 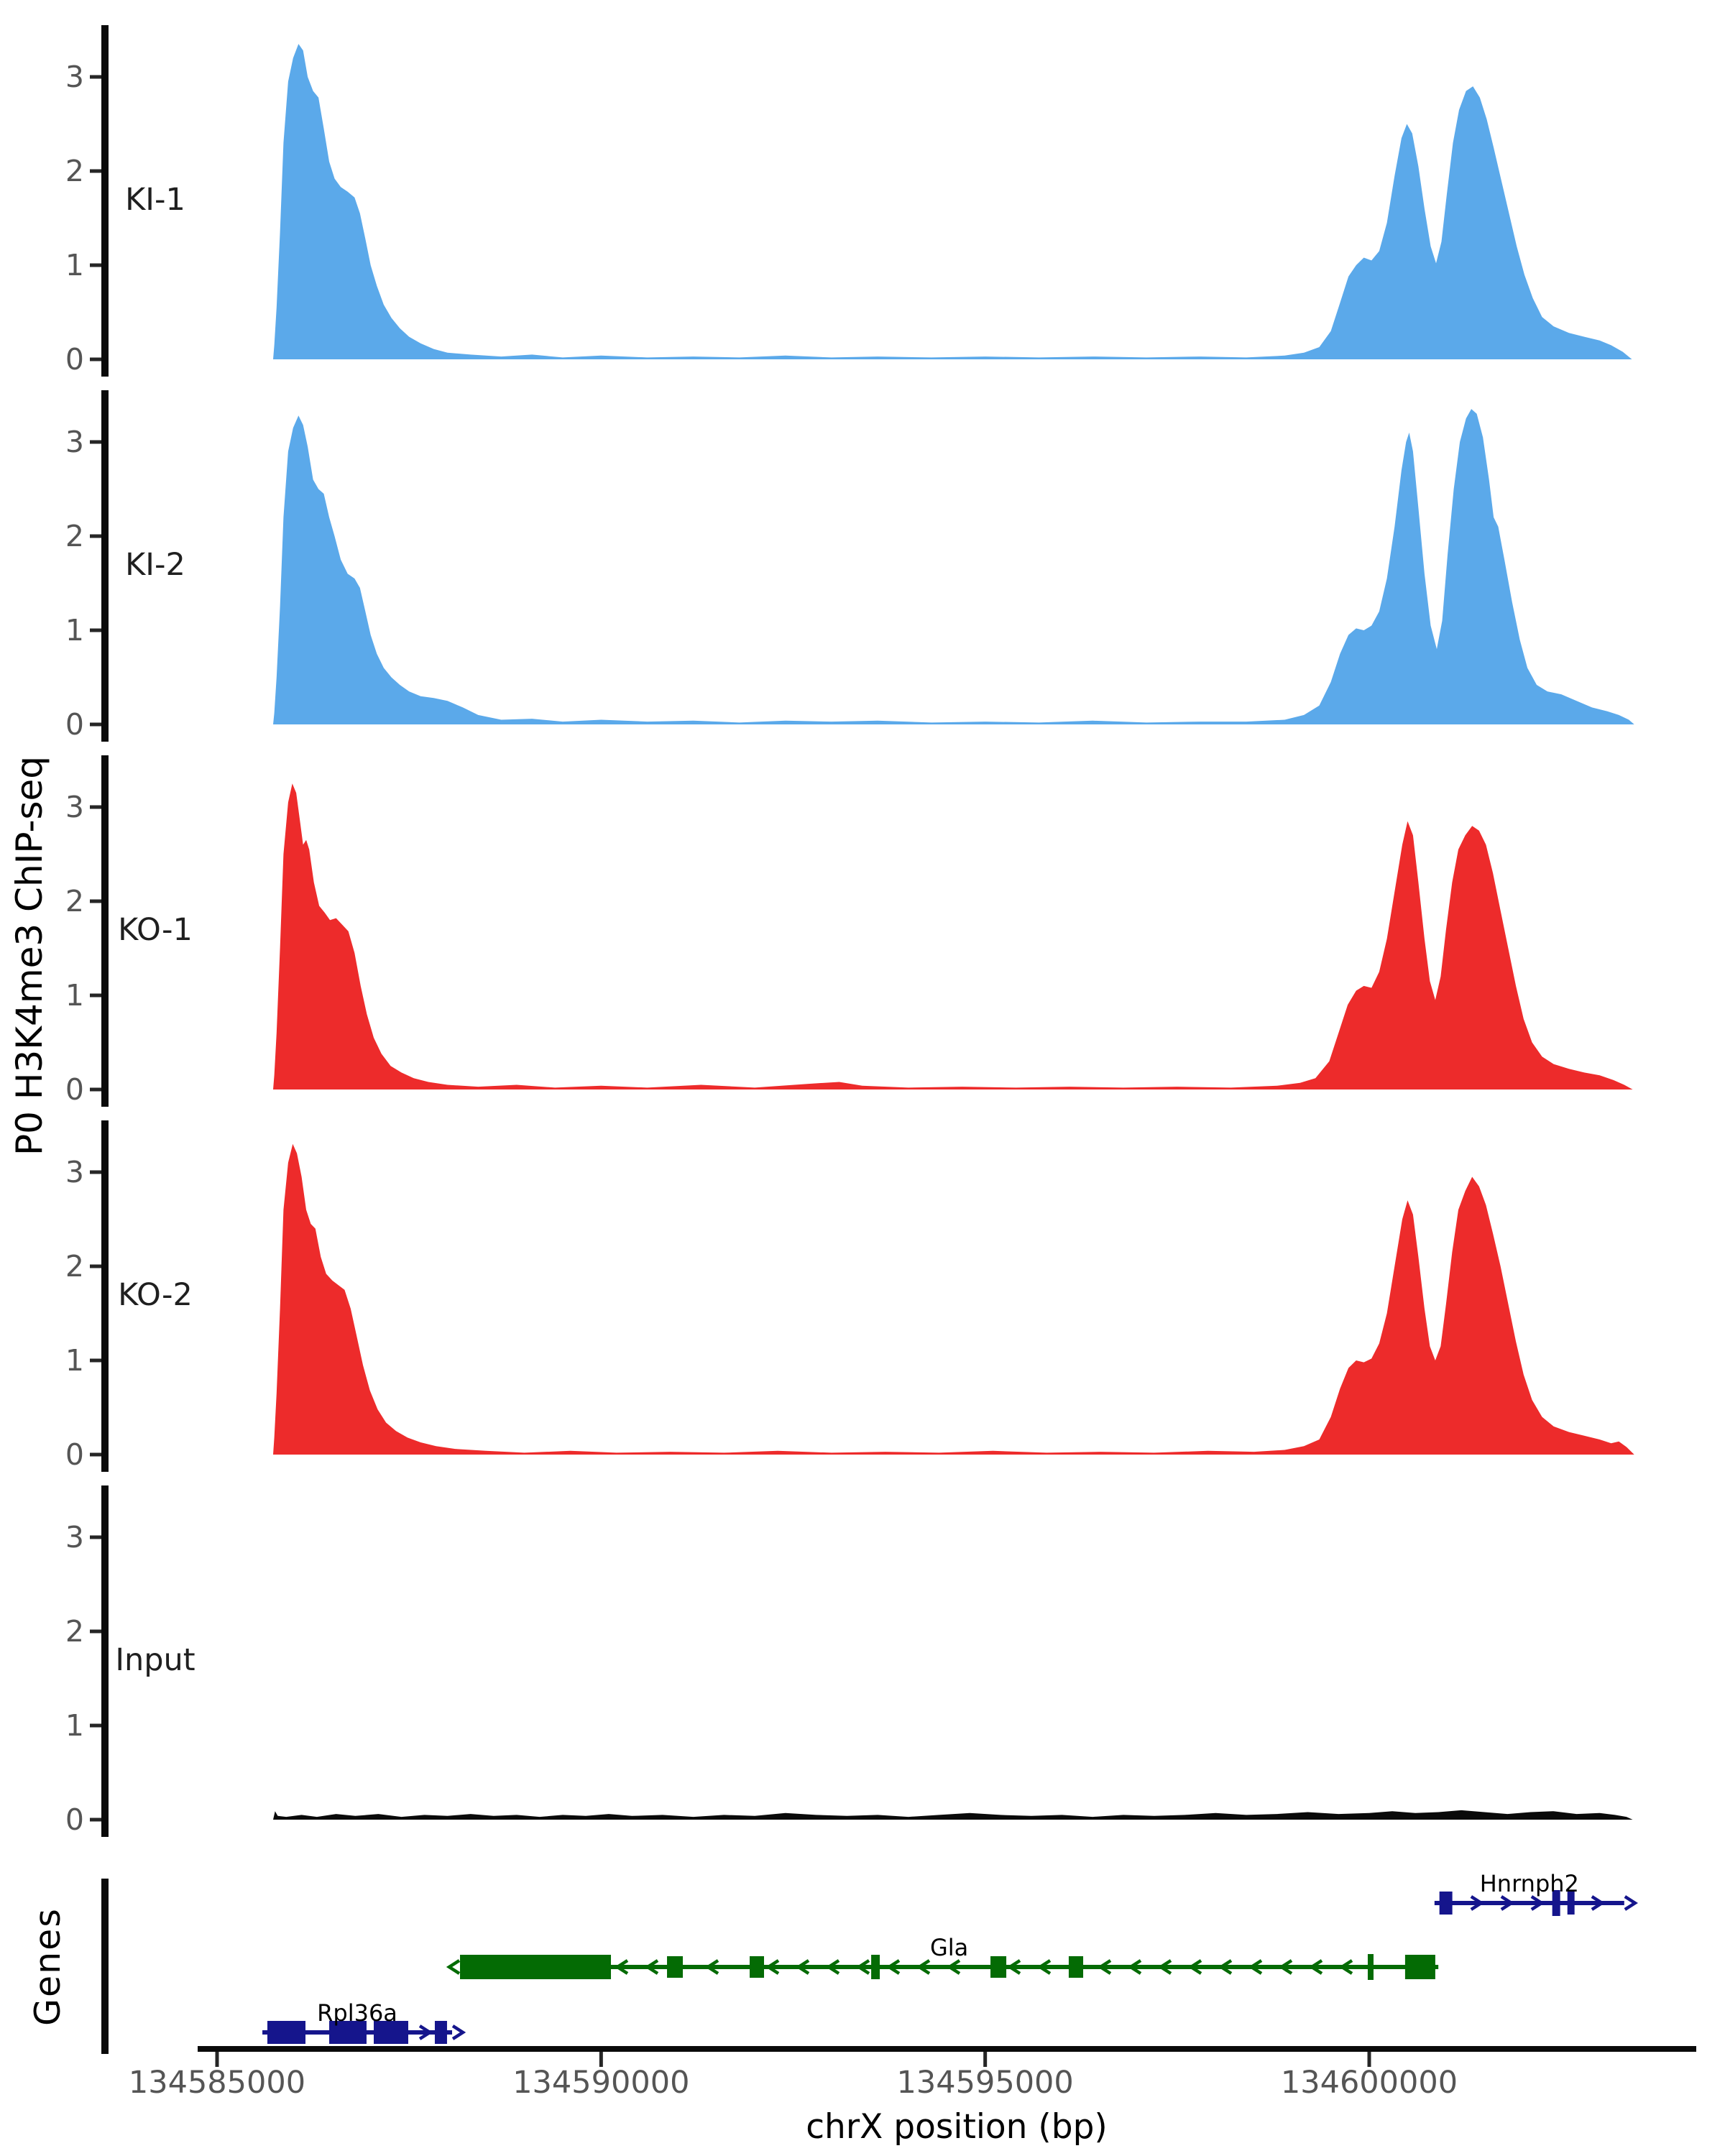 I want to click on track-KI-1: 0 1 2 3 KI-1, so click(x=848, y=201).